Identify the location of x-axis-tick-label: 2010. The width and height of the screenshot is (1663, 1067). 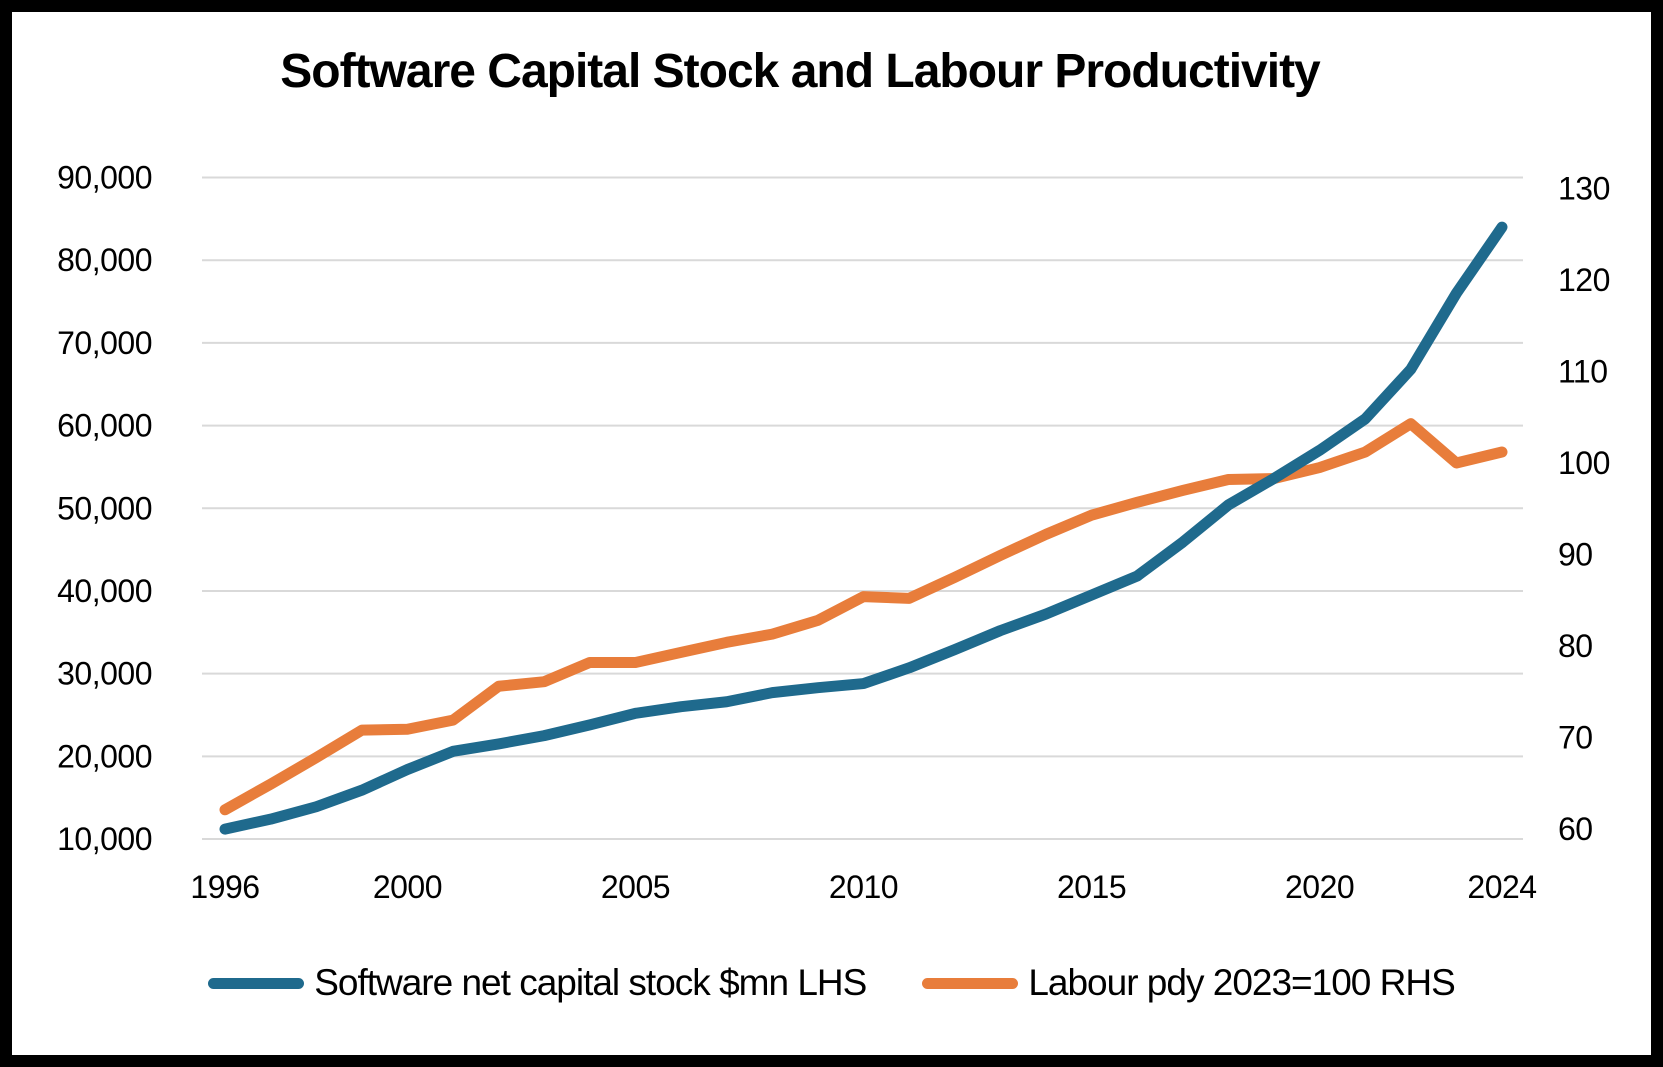
(863, 887).